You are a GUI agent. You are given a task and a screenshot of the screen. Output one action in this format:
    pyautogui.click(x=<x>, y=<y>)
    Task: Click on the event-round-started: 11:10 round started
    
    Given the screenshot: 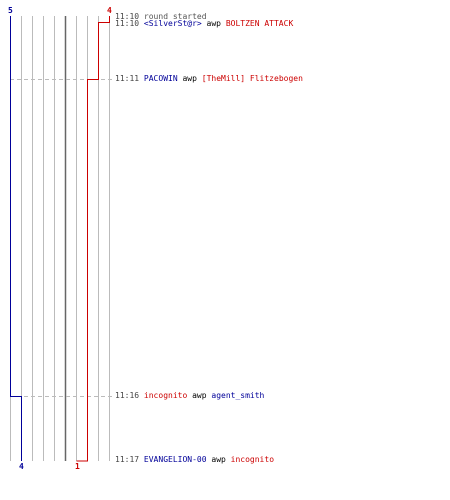 What is the action you would take?
    pyautogui.click(x=161, y=17)
    